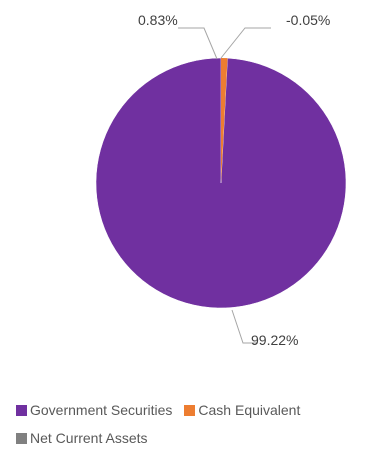 The image size is (370, 453). What do you see at coordinates (101, 410) in the screenshot?
I see `legend-label: Government Securities` at bounding box center [101, 410].